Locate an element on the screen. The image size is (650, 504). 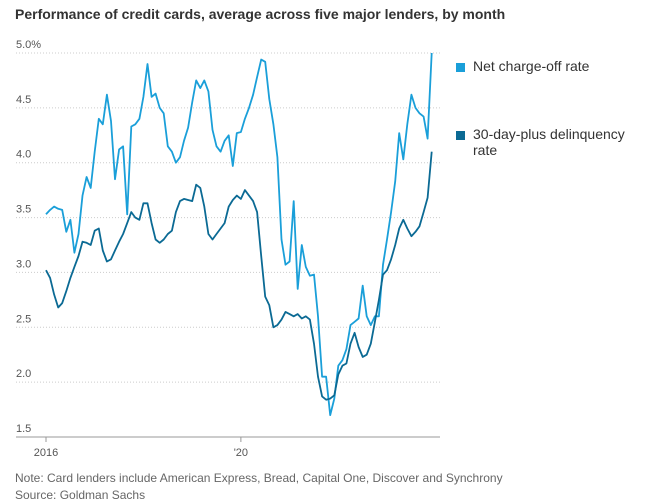
legend-label: 30-day-plus delinquency rate is located at coordinates (549, 142).